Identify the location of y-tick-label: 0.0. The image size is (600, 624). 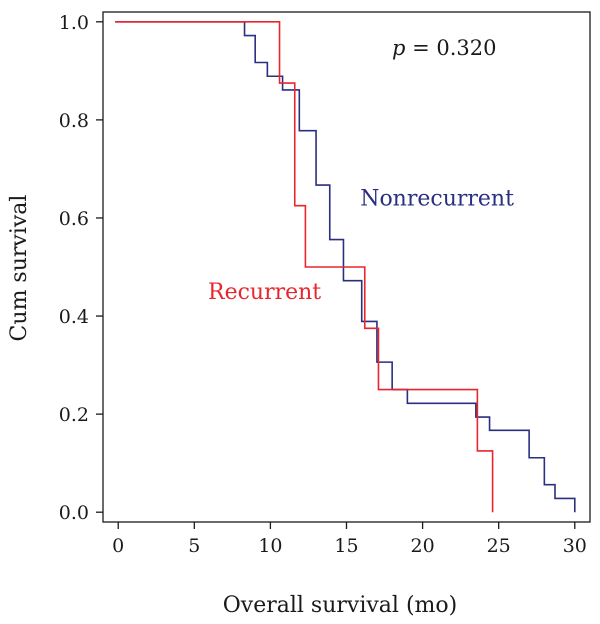
(74, 513).